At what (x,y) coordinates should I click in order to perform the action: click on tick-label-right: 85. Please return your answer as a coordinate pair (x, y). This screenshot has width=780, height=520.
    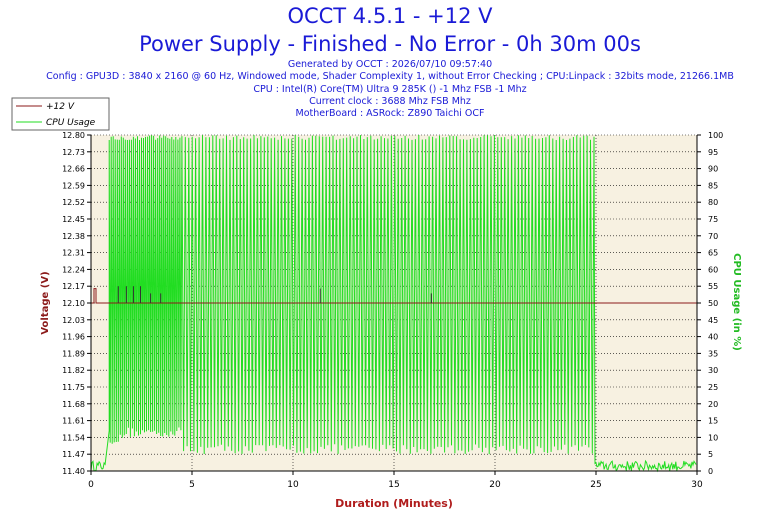
    Looking at the image, I should click on (713, 185).